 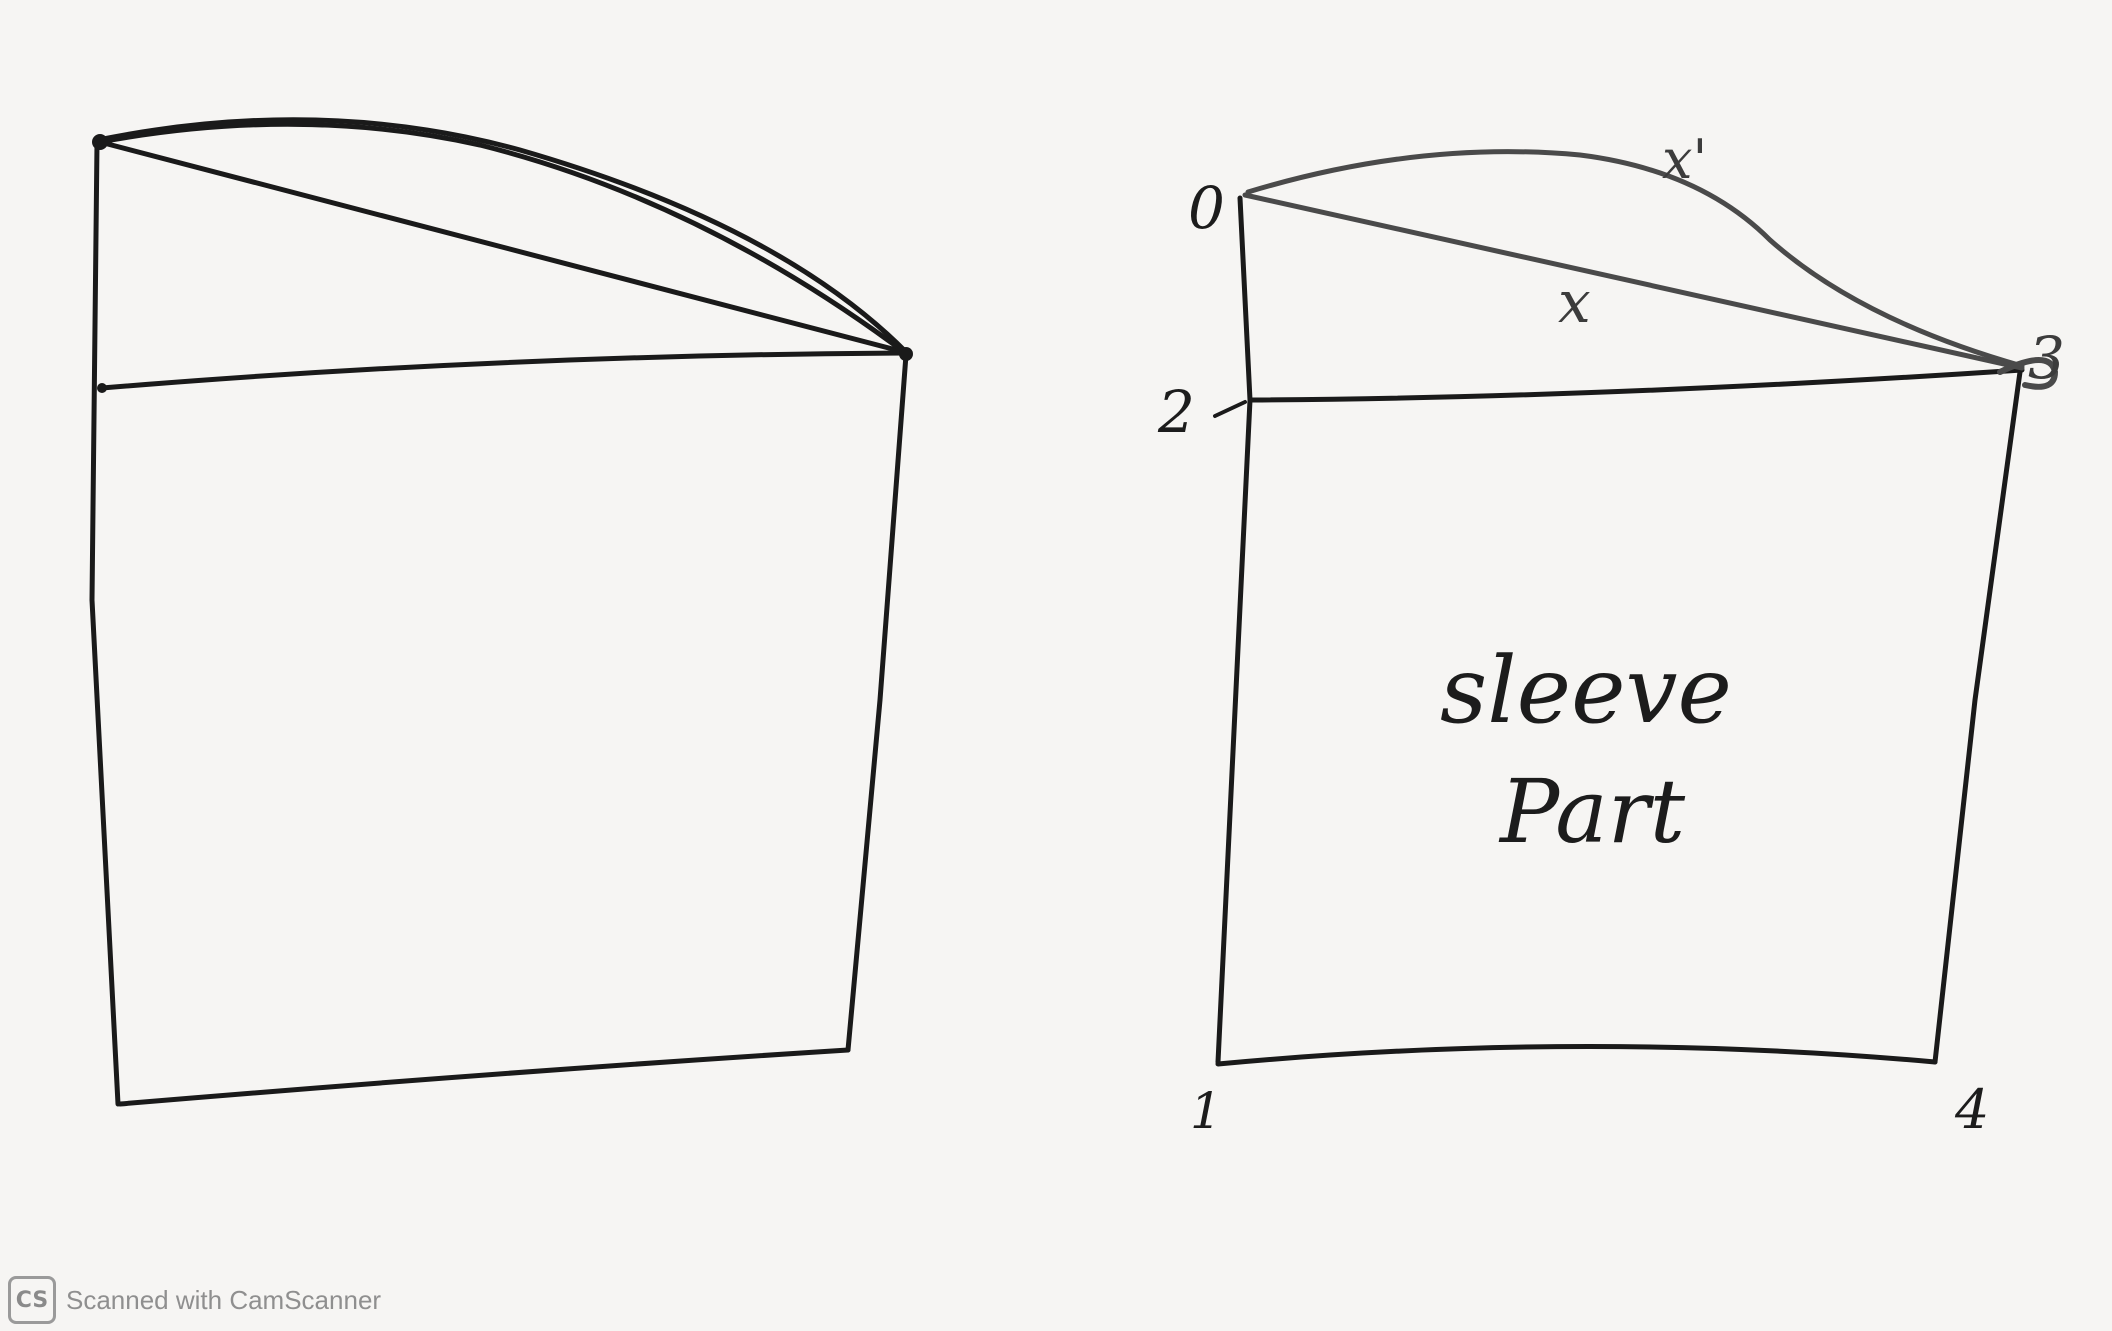 I want to click on point-label-3: 3, so click(x=2046, y=358).